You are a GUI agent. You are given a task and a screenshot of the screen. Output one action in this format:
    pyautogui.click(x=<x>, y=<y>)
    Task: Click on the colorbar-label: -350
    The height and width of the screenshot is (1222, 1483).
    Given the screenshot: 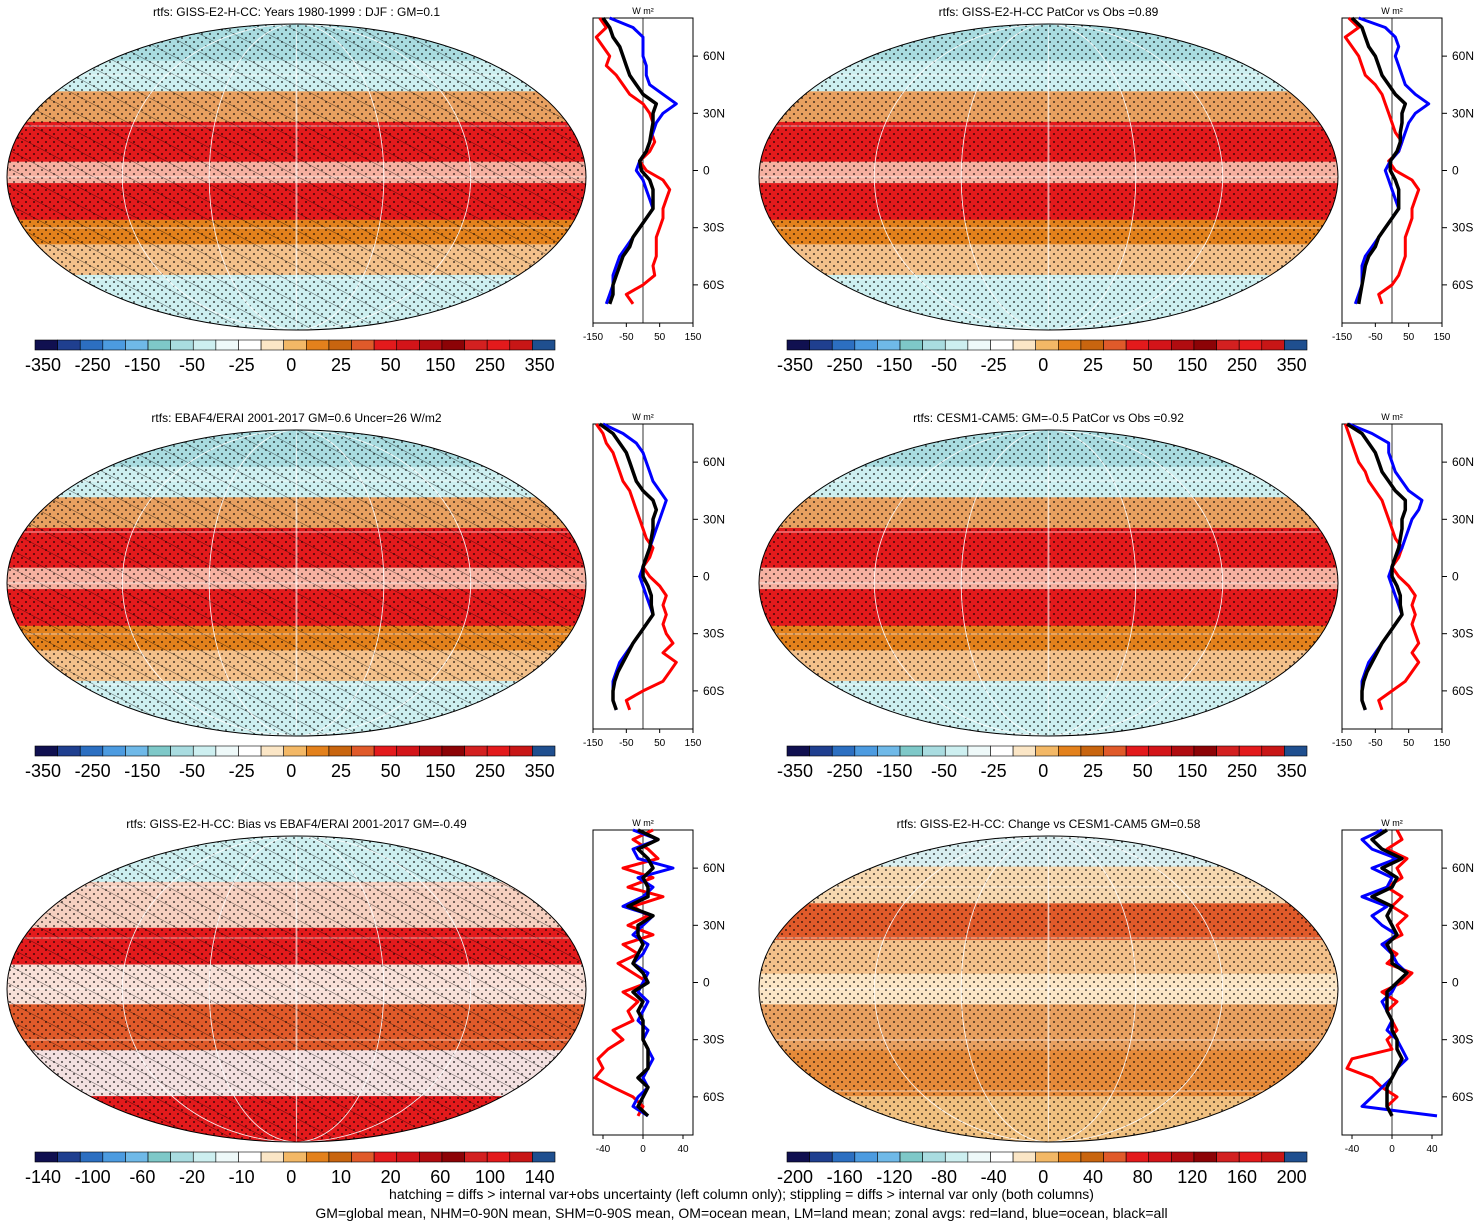 What is the action you would take?
    pyautogui.click(x=43, y=365)
    